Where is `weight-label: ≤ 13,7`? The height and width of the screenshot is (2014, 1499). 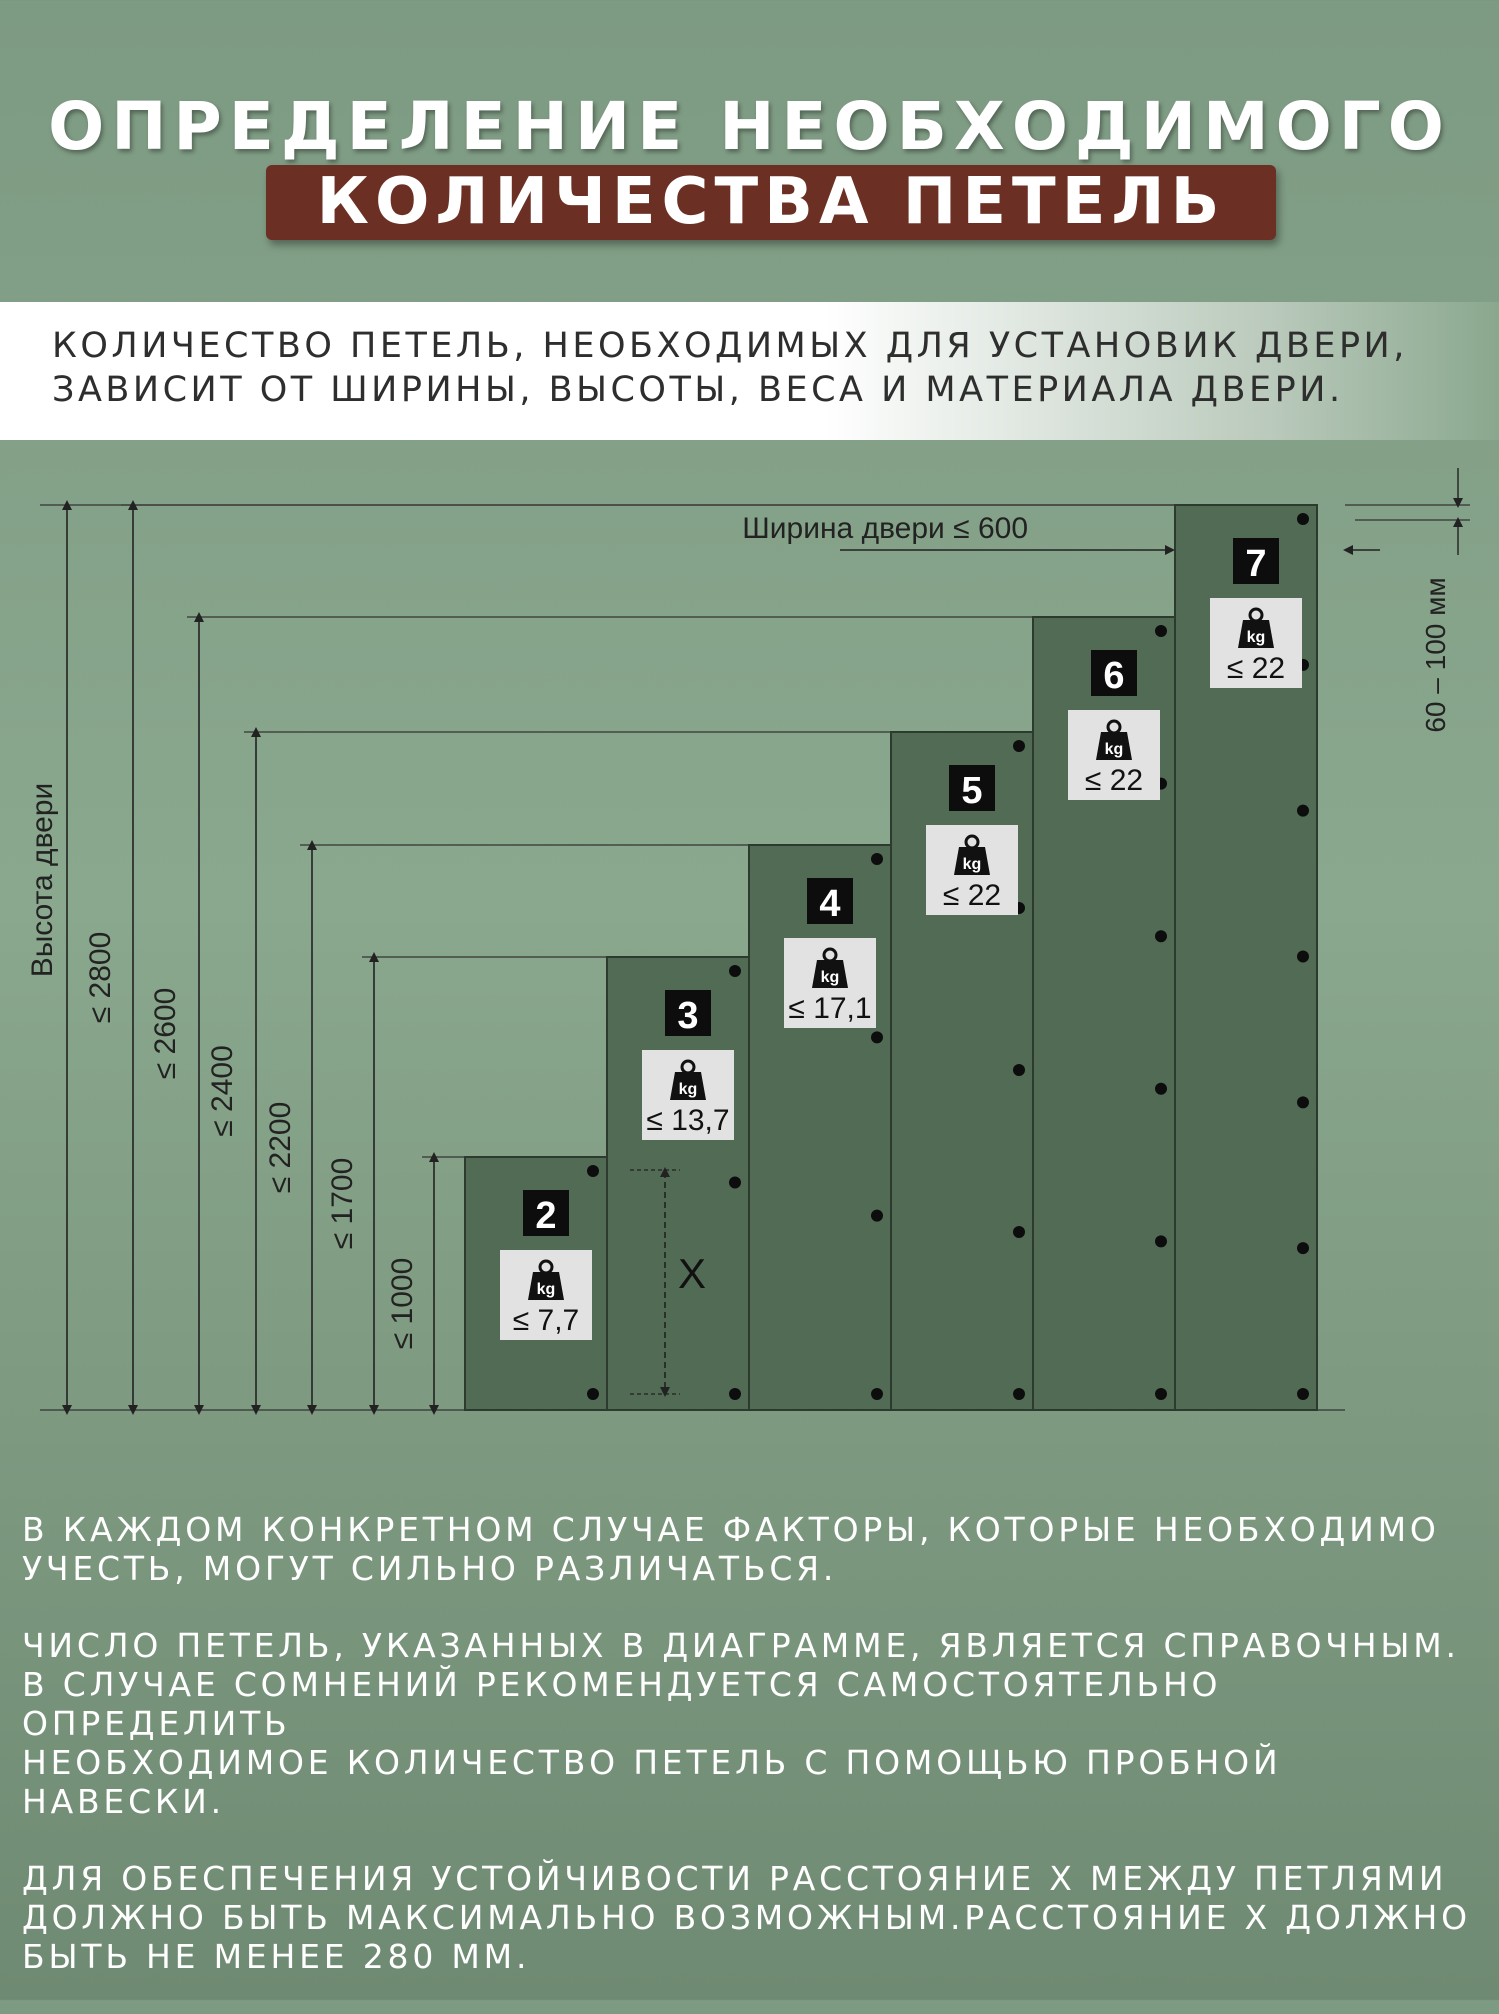 weight-label: ≤ 13,7 is located at coordinates (687, 1120).